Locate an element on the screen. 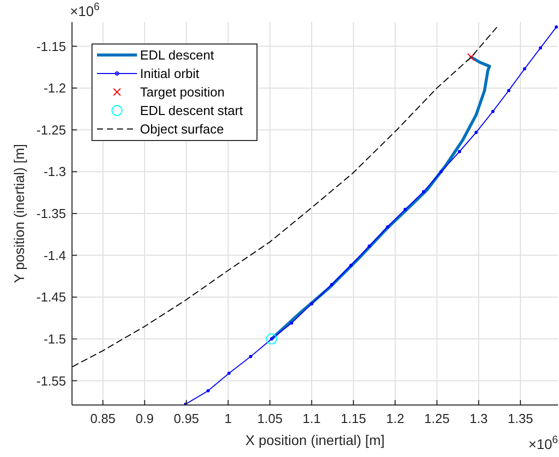 The height and width of the screenshot is (457, 559). x-tick-label: 1.2 is located at coordinates (395, 418).